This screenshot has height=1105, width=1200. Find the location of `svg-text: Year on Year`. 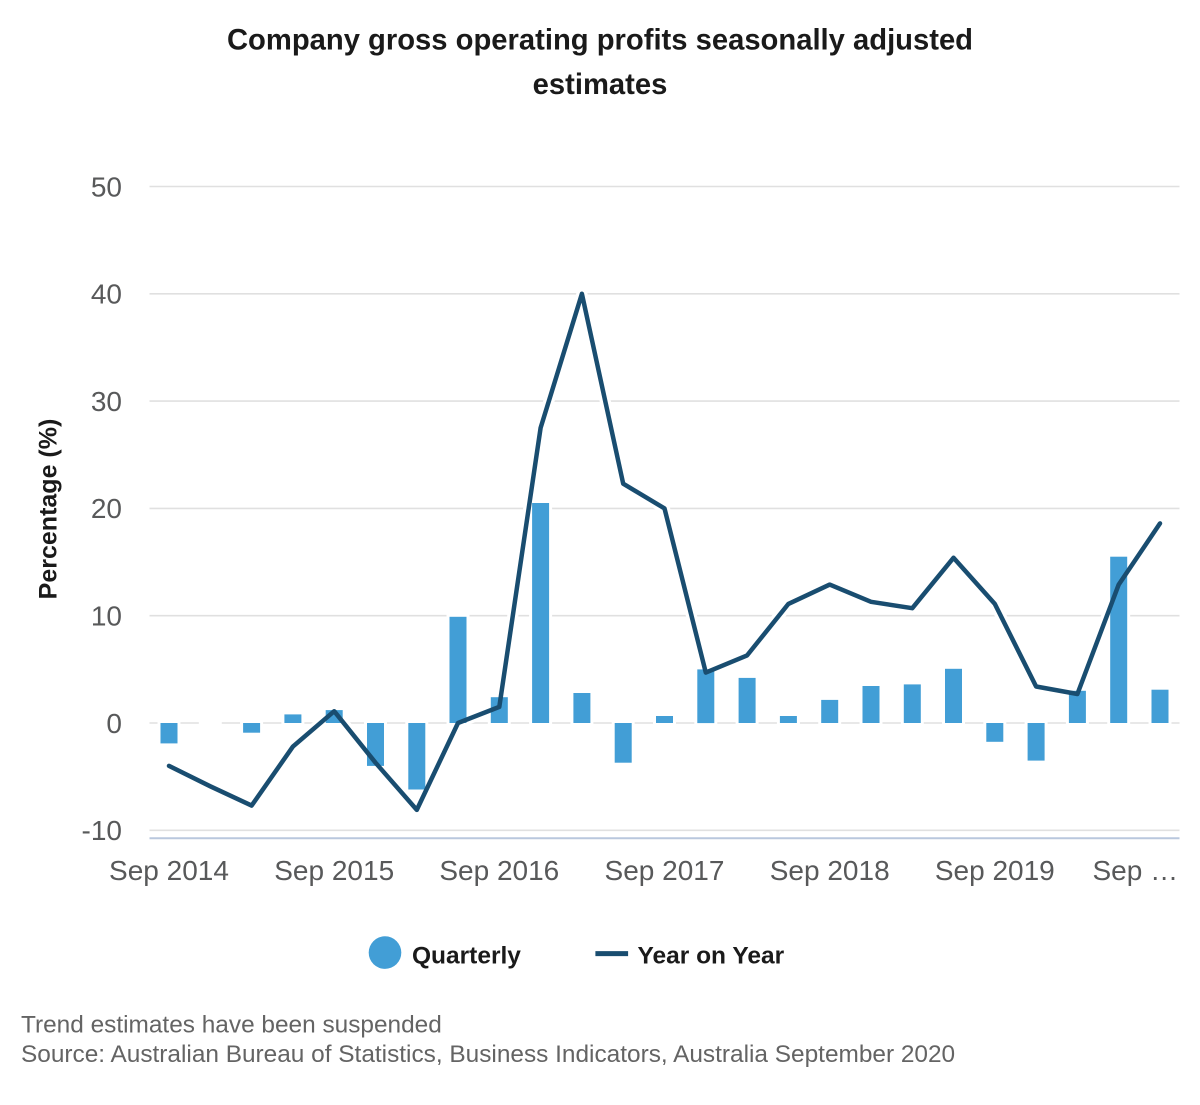

svg-text: Year on Year is located at coordinates (711, 955).